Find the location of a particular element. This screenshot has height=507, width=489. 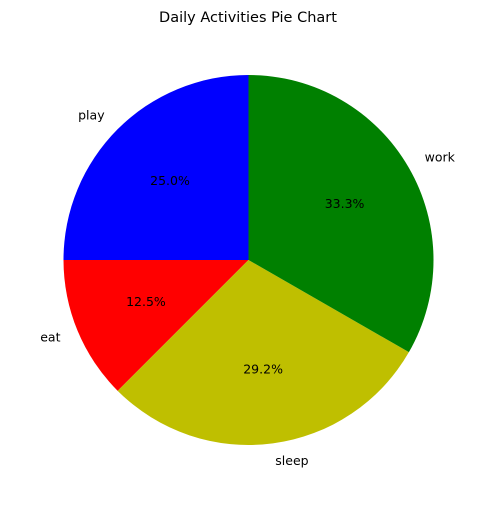

chart-title: Daily Activities Pie Chart is located at coordinates (248, 18).